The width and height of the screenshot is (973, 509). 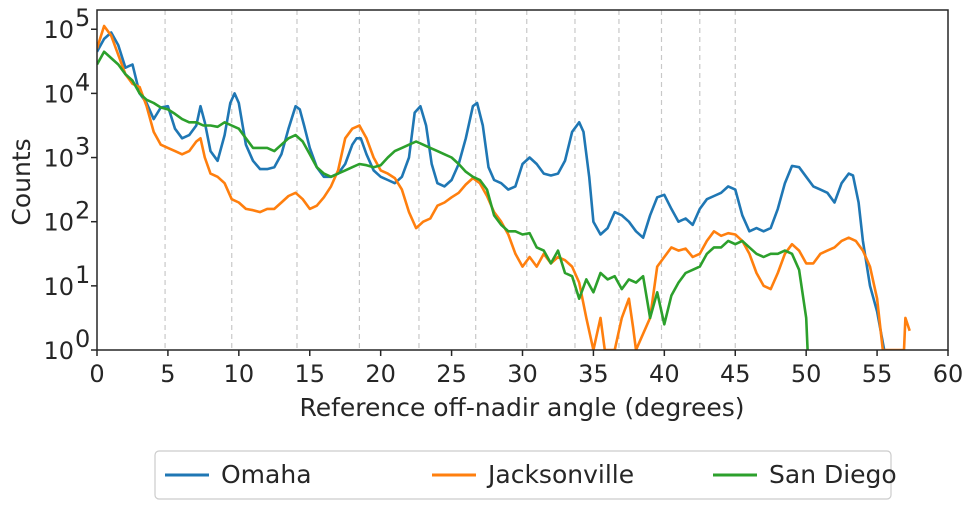 I want to click on x-axis: 0 5 10 15 20 25 30 35 40 45 50 55 60, so click(x=526, y=369).